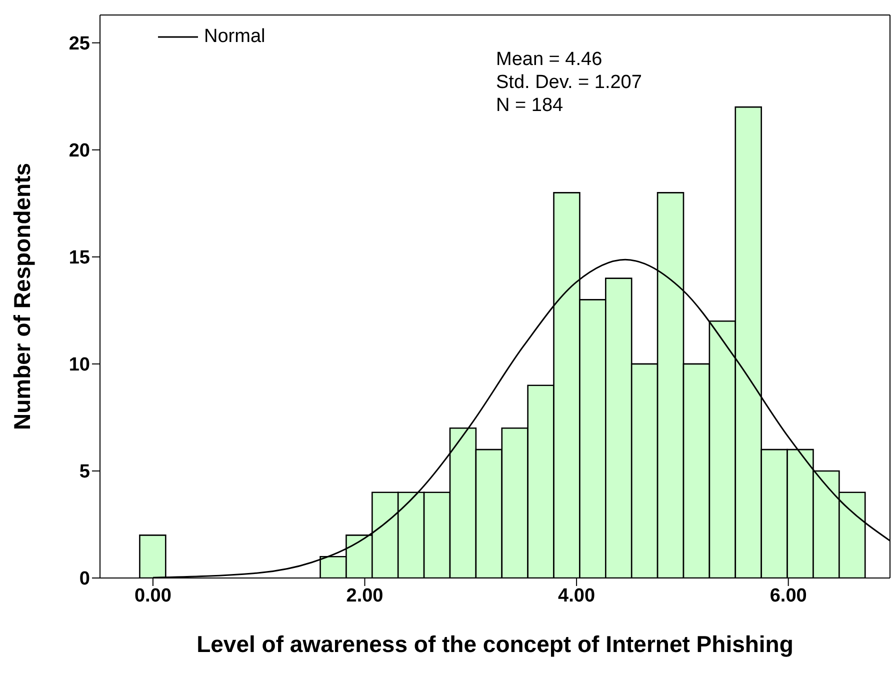  What do you see at coordinates (79, 44) in the screenshot?
I see `y-tick-label: 25` at bounding box center [79, 44].